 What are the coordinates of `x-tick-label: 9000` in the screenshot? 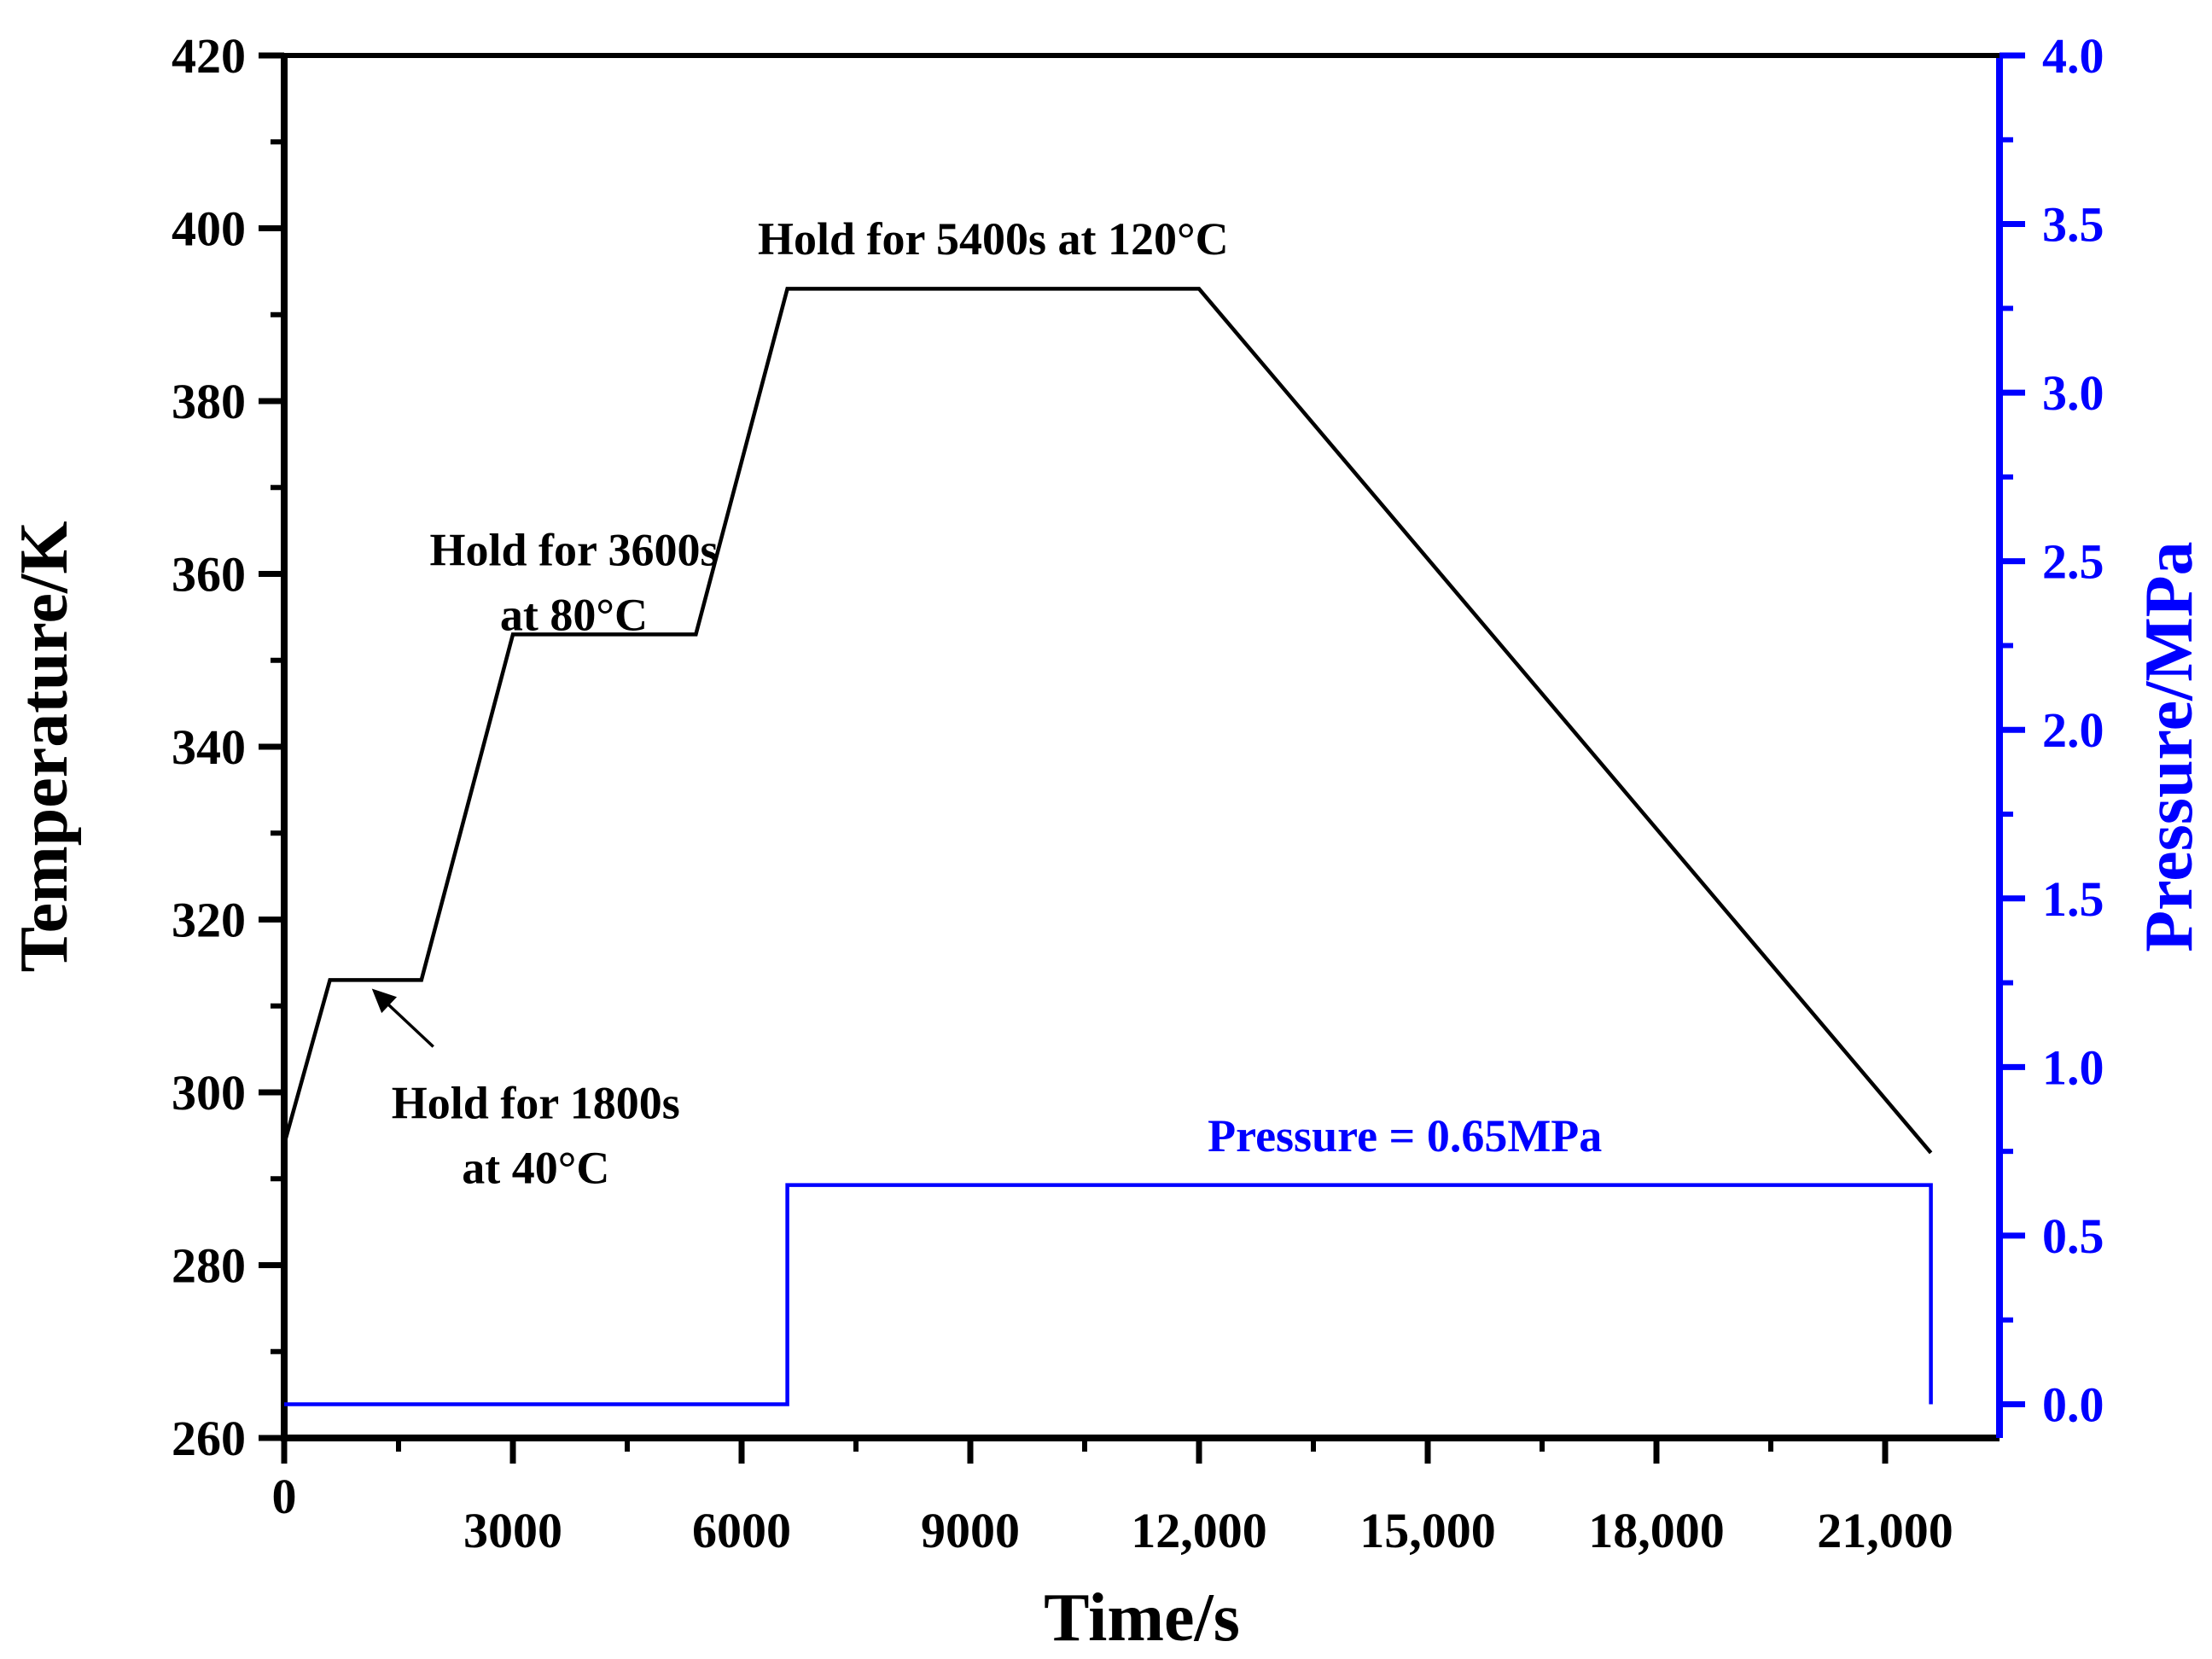 It's located at (970, 1530).